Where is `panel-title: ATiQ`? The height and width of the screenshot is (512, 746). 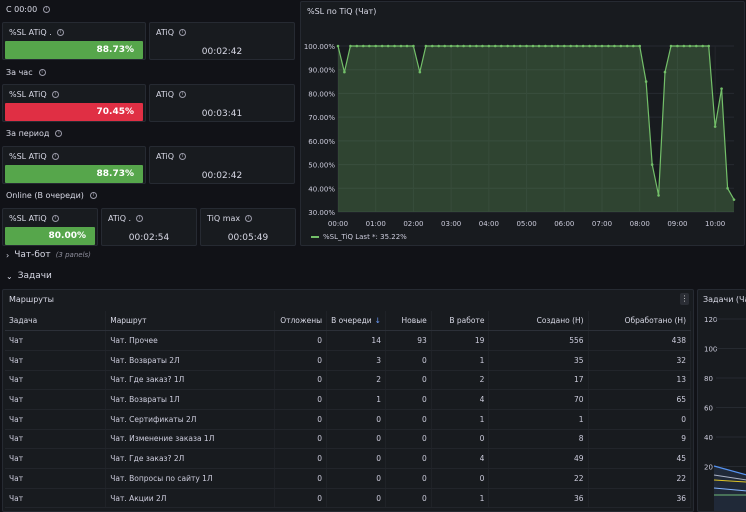 panel-title: ATiQ is located at coordinates (165, 32).